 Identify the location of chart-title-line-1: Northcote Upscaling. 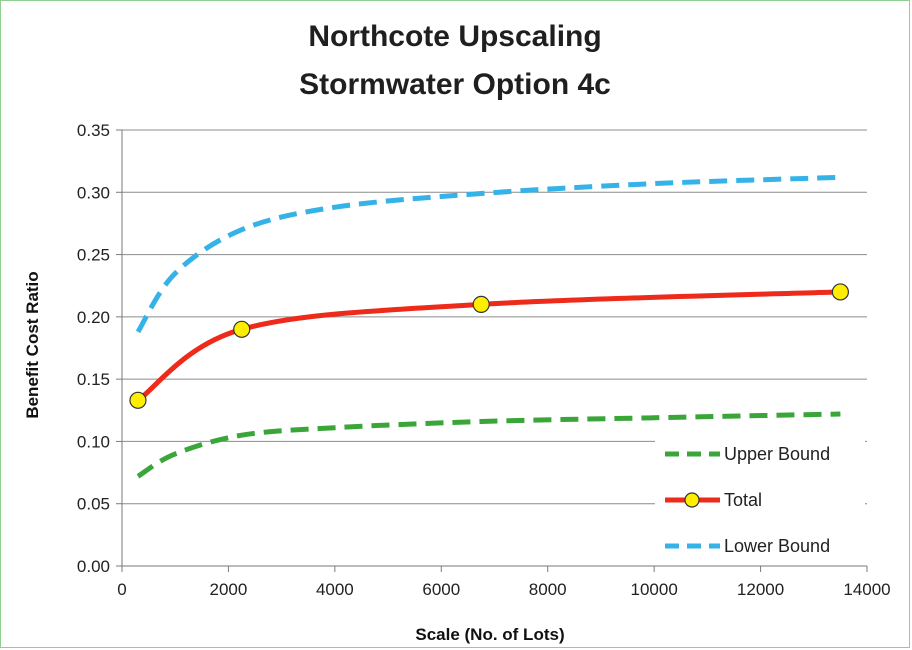
(454, 36).